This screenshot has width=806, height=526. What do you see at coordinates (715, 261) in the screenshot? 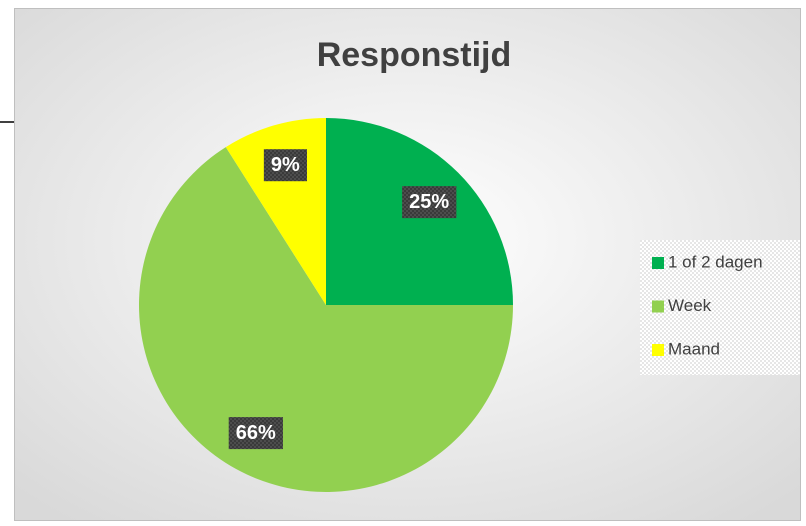
I see `legend-label: 1 of 2 dagen` at bounding box center [715, 261].